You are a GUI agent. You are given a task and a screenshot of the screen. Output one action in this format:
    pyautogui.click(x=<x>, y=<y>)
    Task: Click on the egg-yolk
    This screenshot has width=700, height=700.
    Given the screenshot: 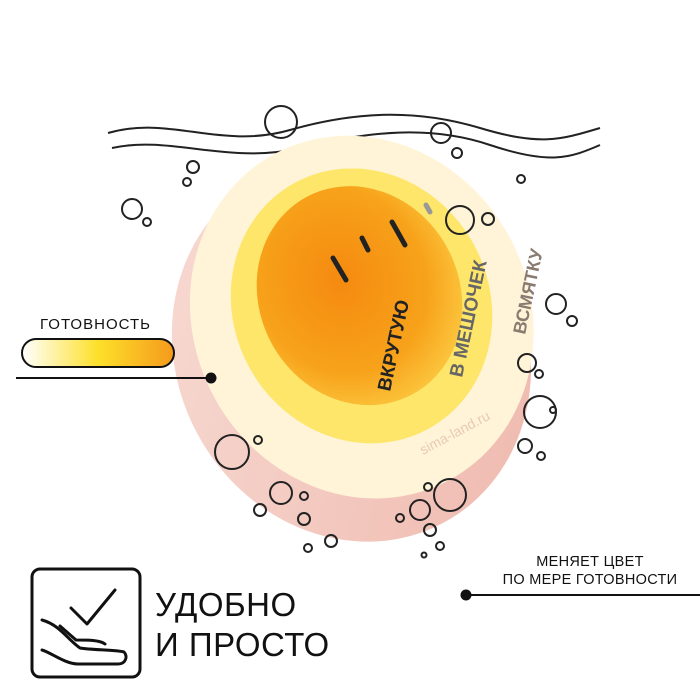 What is the action you would take?
    pyautogui.click(x=359, y=296)
    